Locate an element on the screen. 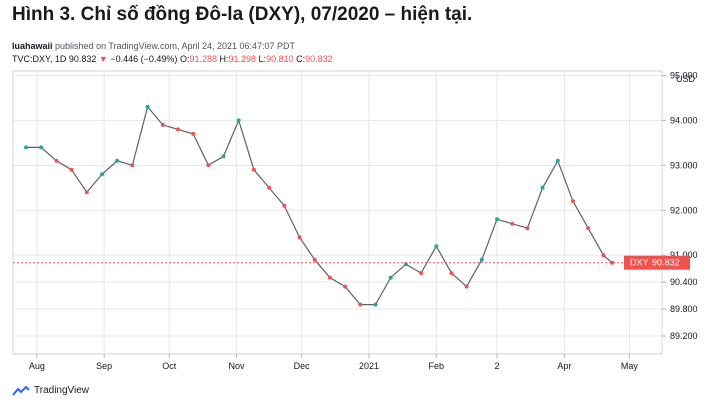 This screenshot has height=405, width=720. y-tick-label: 95.000 is located at coordinates (684, 75).